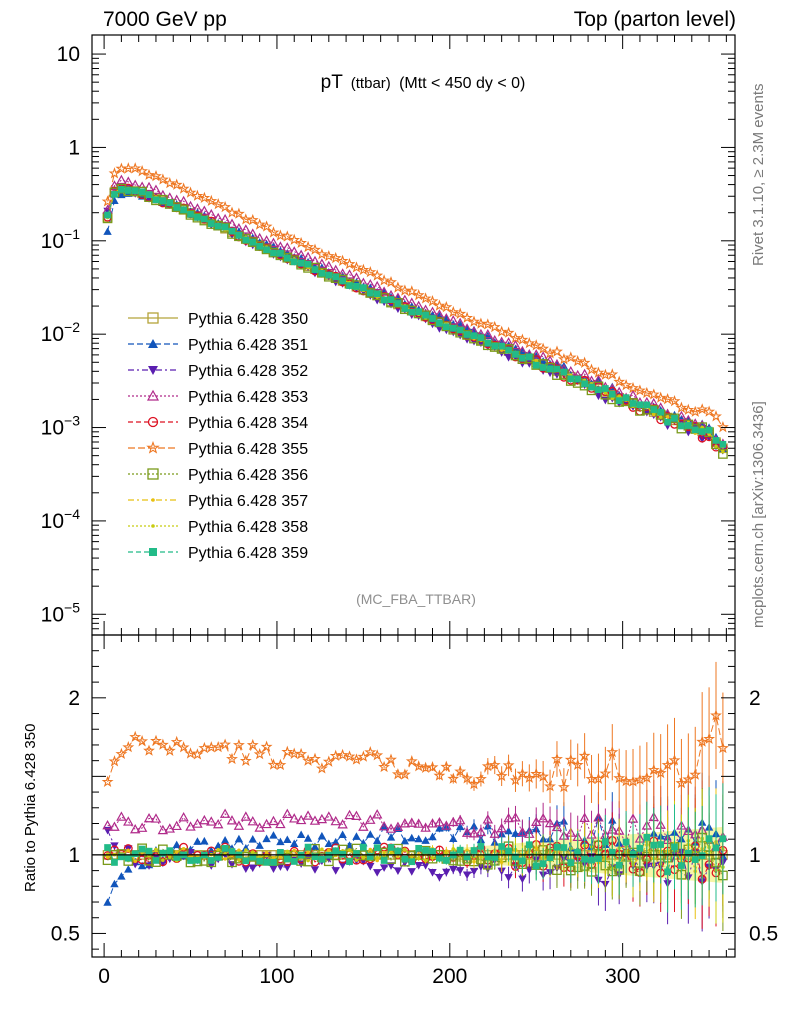 The width and height of the screenshot is (786, 1024). I want to click on legend-label: Pythia 6.428 354, so click(248, 423).